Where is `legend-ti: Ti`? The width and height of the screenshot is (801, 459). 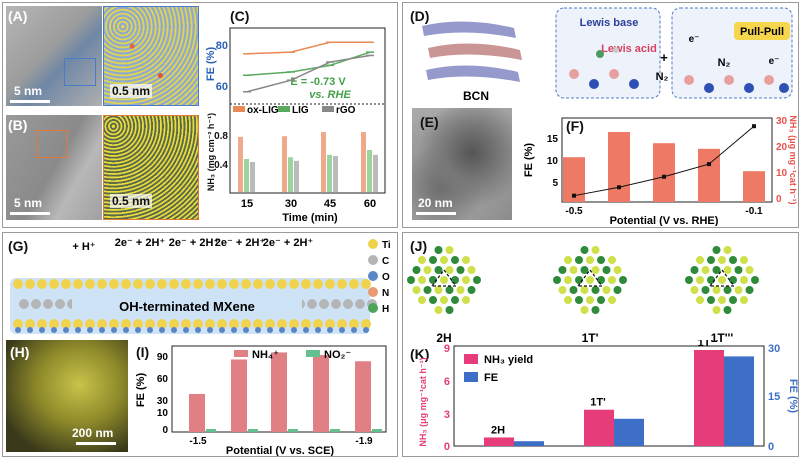
legend-ti: Ti is located at coordinates (386, 245).